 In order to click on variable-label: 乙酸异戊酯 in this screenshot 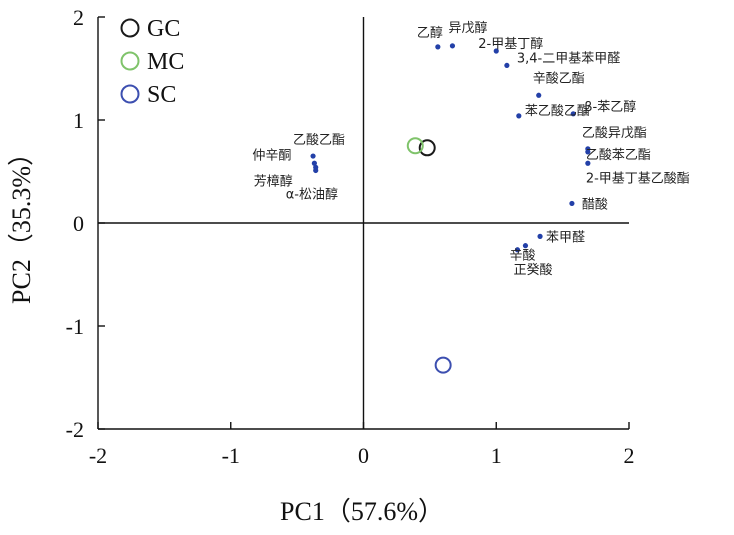, I will do `click(614, 133)`.